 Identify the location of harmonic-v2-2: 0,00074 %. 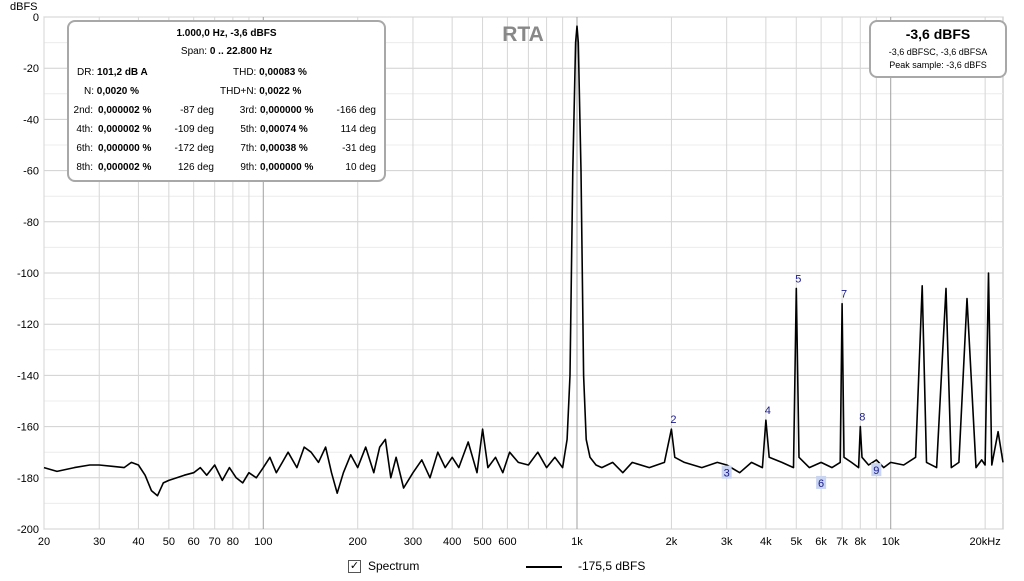
(284, 129).